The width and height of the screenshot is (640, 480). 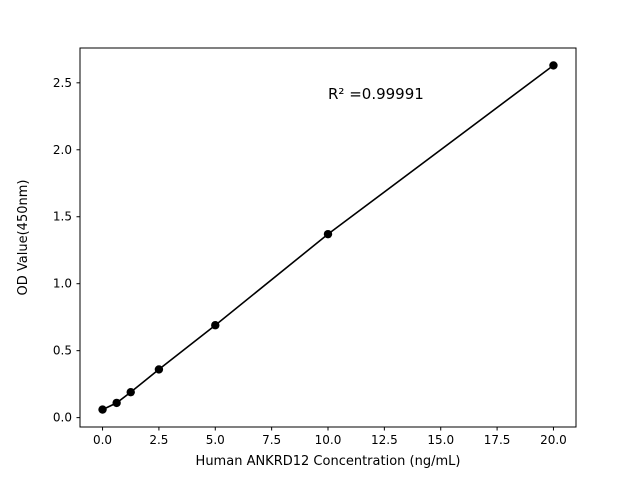 What do you see at coordinates (102, 440) in the screenshot?
I see `x-tick-label: 0.0` at bounding box center [102, 440].